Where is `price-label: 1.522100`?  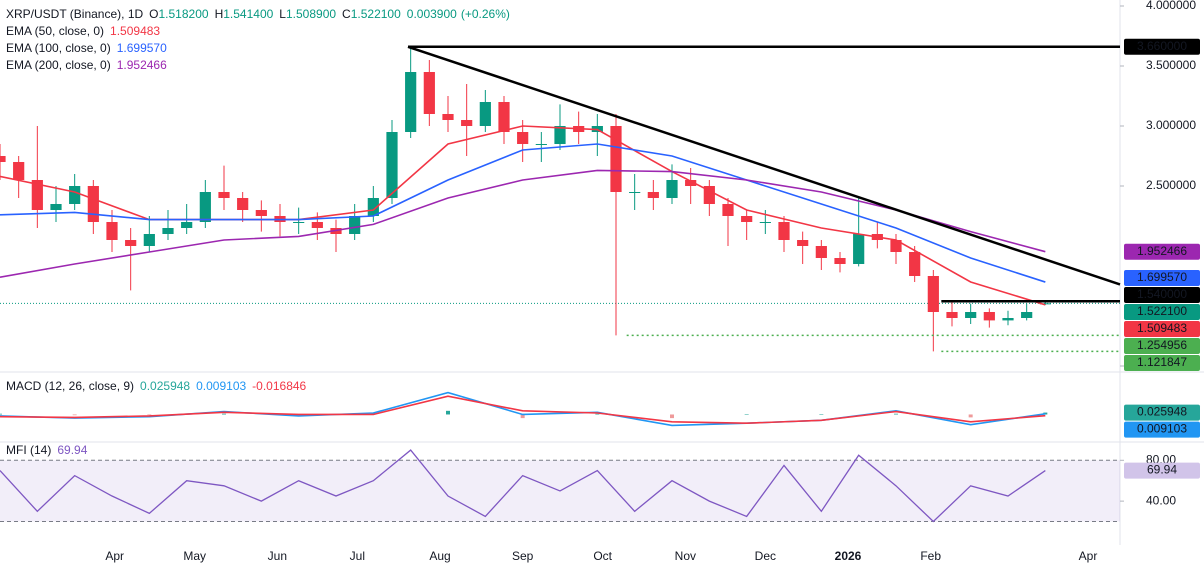 price-label: 1.522100 is located at coordinates (1162, 311).